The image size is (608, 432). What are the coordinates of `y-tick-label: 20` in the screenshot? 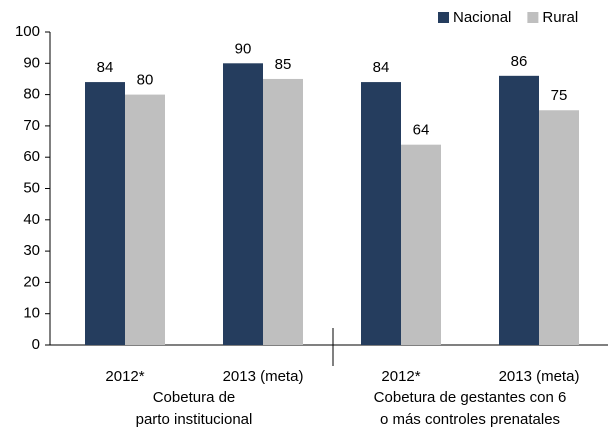 It's located at (31, 281).